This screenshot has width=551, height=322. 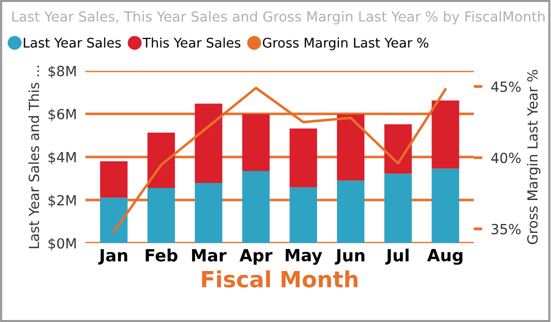 I want to click on legend-label: This Year Sales, so click(x=191, y=42).